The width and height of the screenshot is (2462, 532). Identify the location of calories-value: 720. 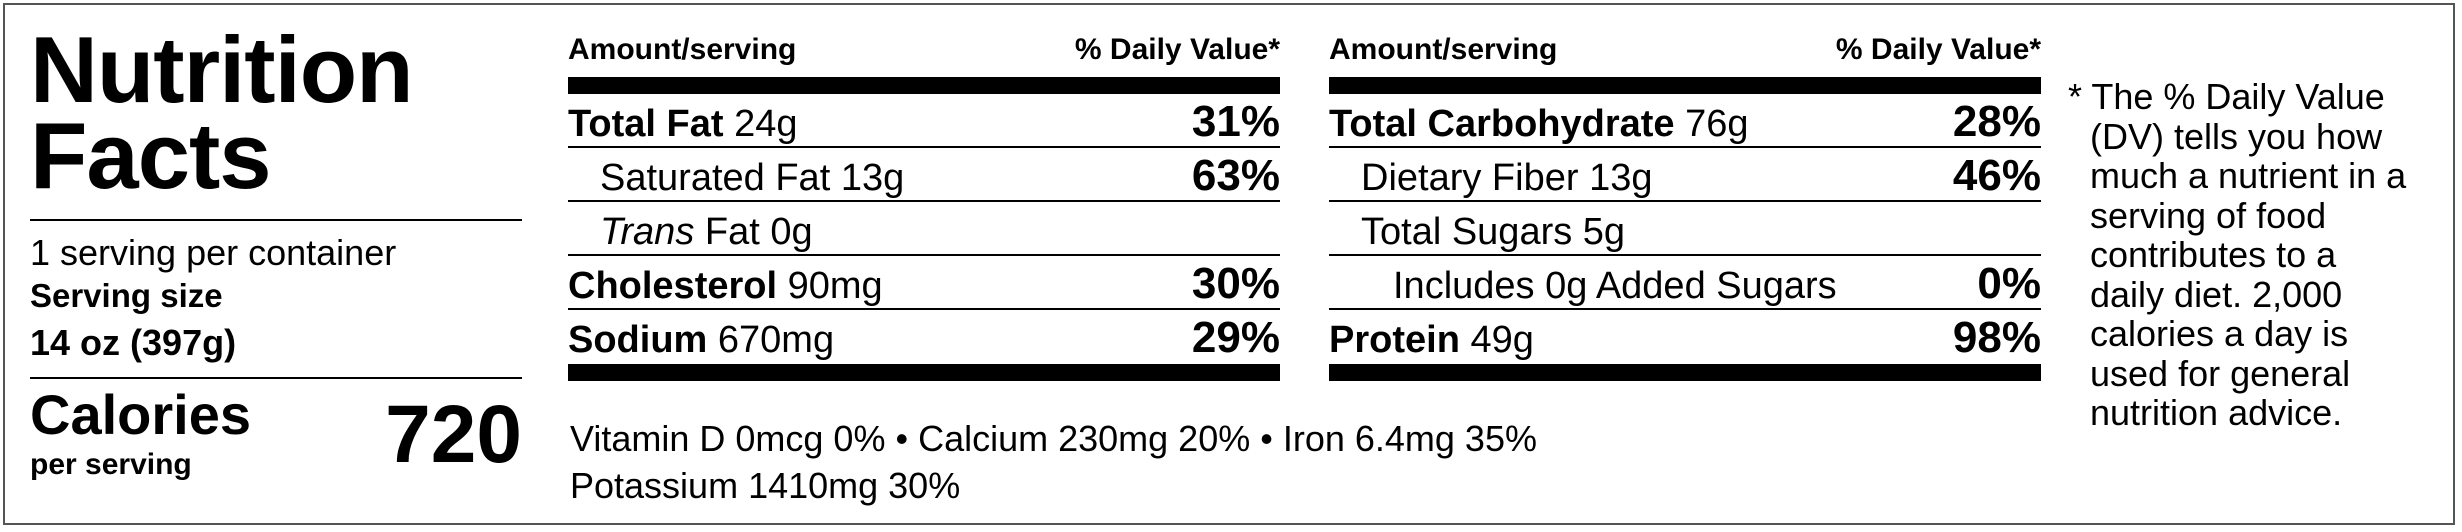
(453, 434).